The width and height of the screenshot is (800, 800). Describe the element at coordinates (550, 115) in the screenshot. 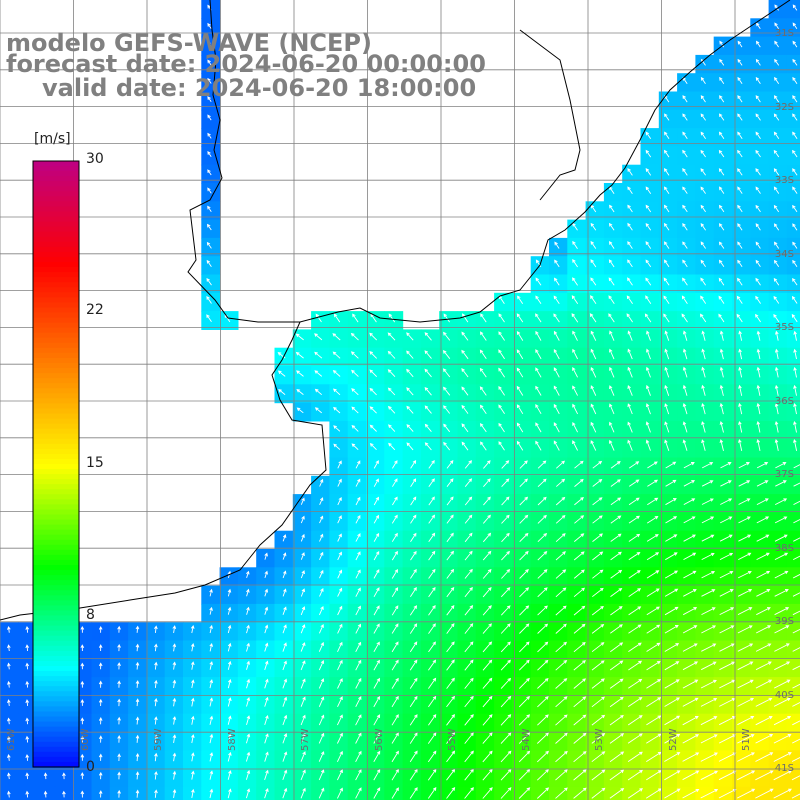

I see `border-line` at that location.